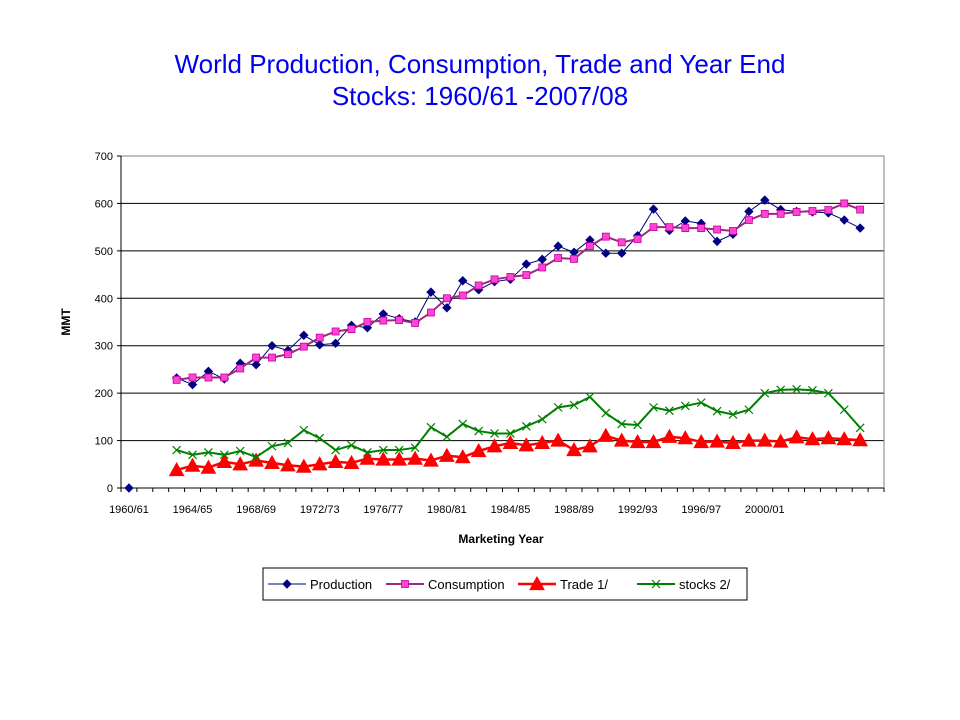 The image size is (960, 720). Describe the element at coordinates (104, 347) in the screenshot. I see `y-tick-label: 300` at that location.